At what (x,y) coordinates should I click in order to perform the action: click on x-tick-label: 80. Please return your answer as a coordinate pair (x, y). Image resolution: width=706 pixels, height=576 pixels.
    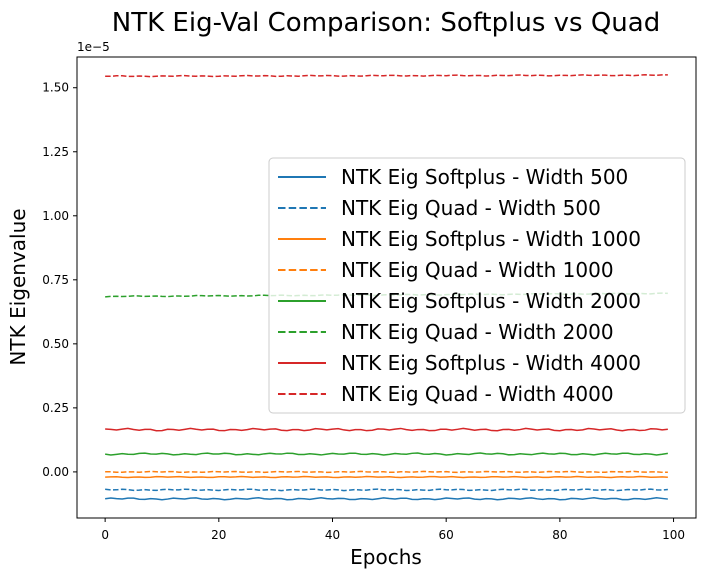
    Looking at the image, I should click on (559, 535).